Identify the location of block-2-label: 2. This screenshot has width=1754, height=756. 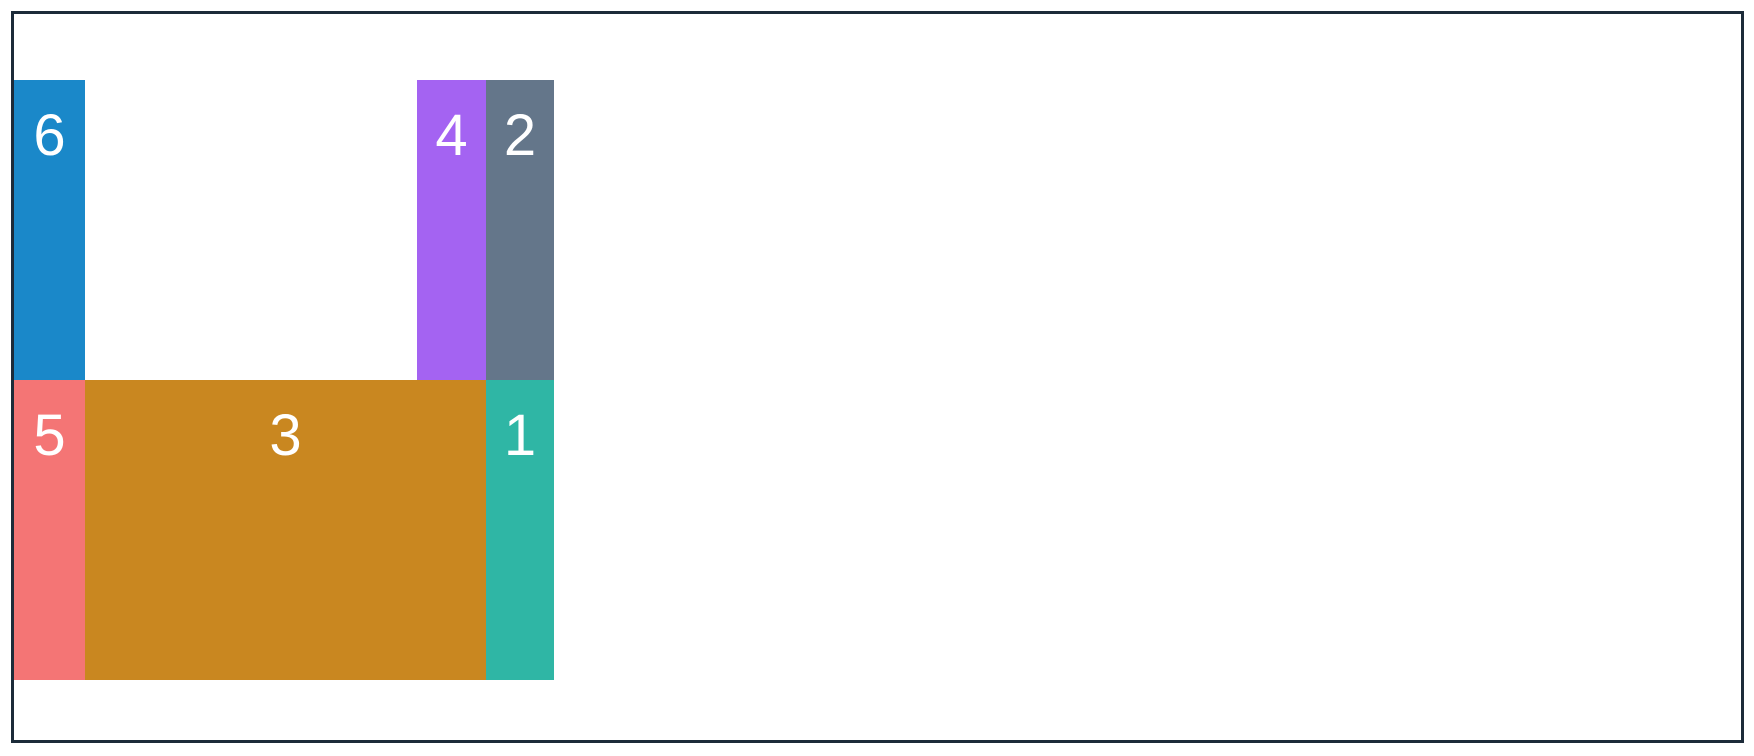
(520, 135).